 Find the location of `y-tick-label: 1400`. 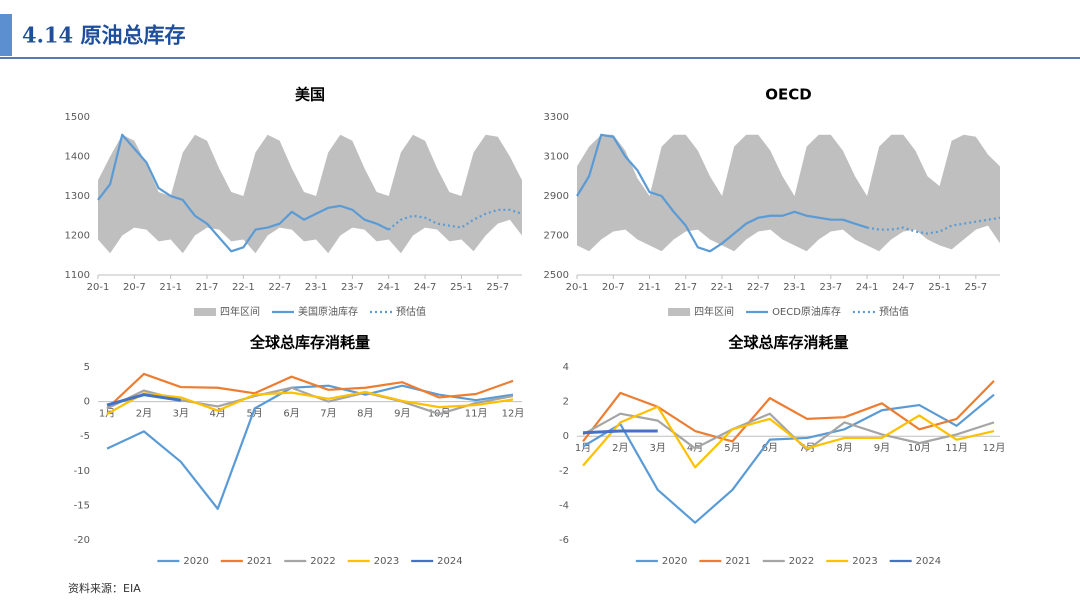

y-tick-label: 1400 is located at coordinates (77, 157).